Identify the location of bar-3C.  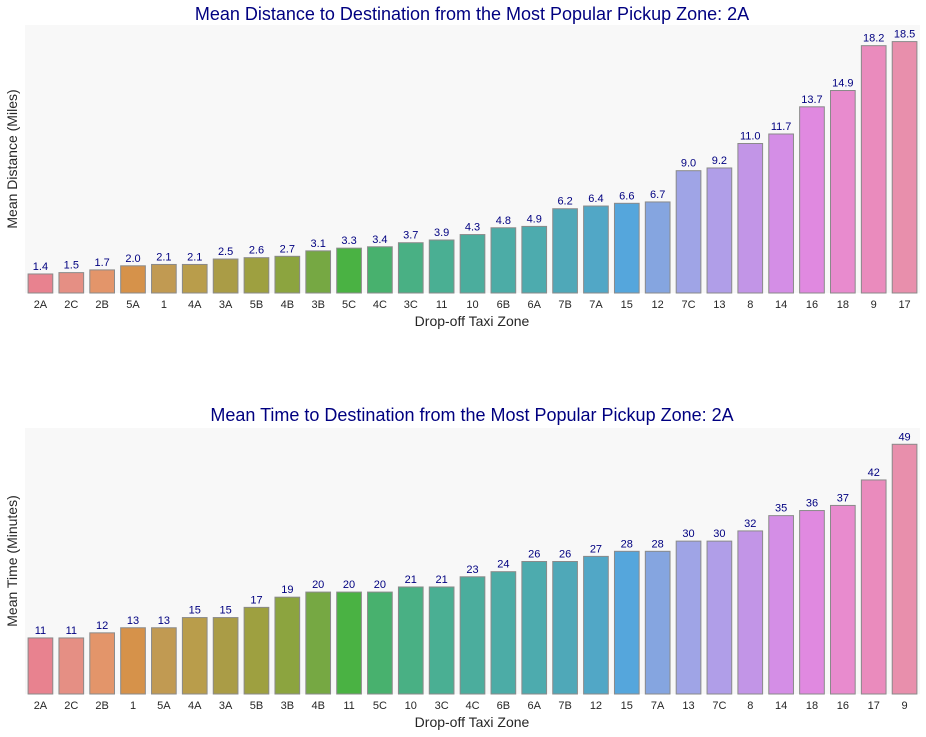
(410, 268).